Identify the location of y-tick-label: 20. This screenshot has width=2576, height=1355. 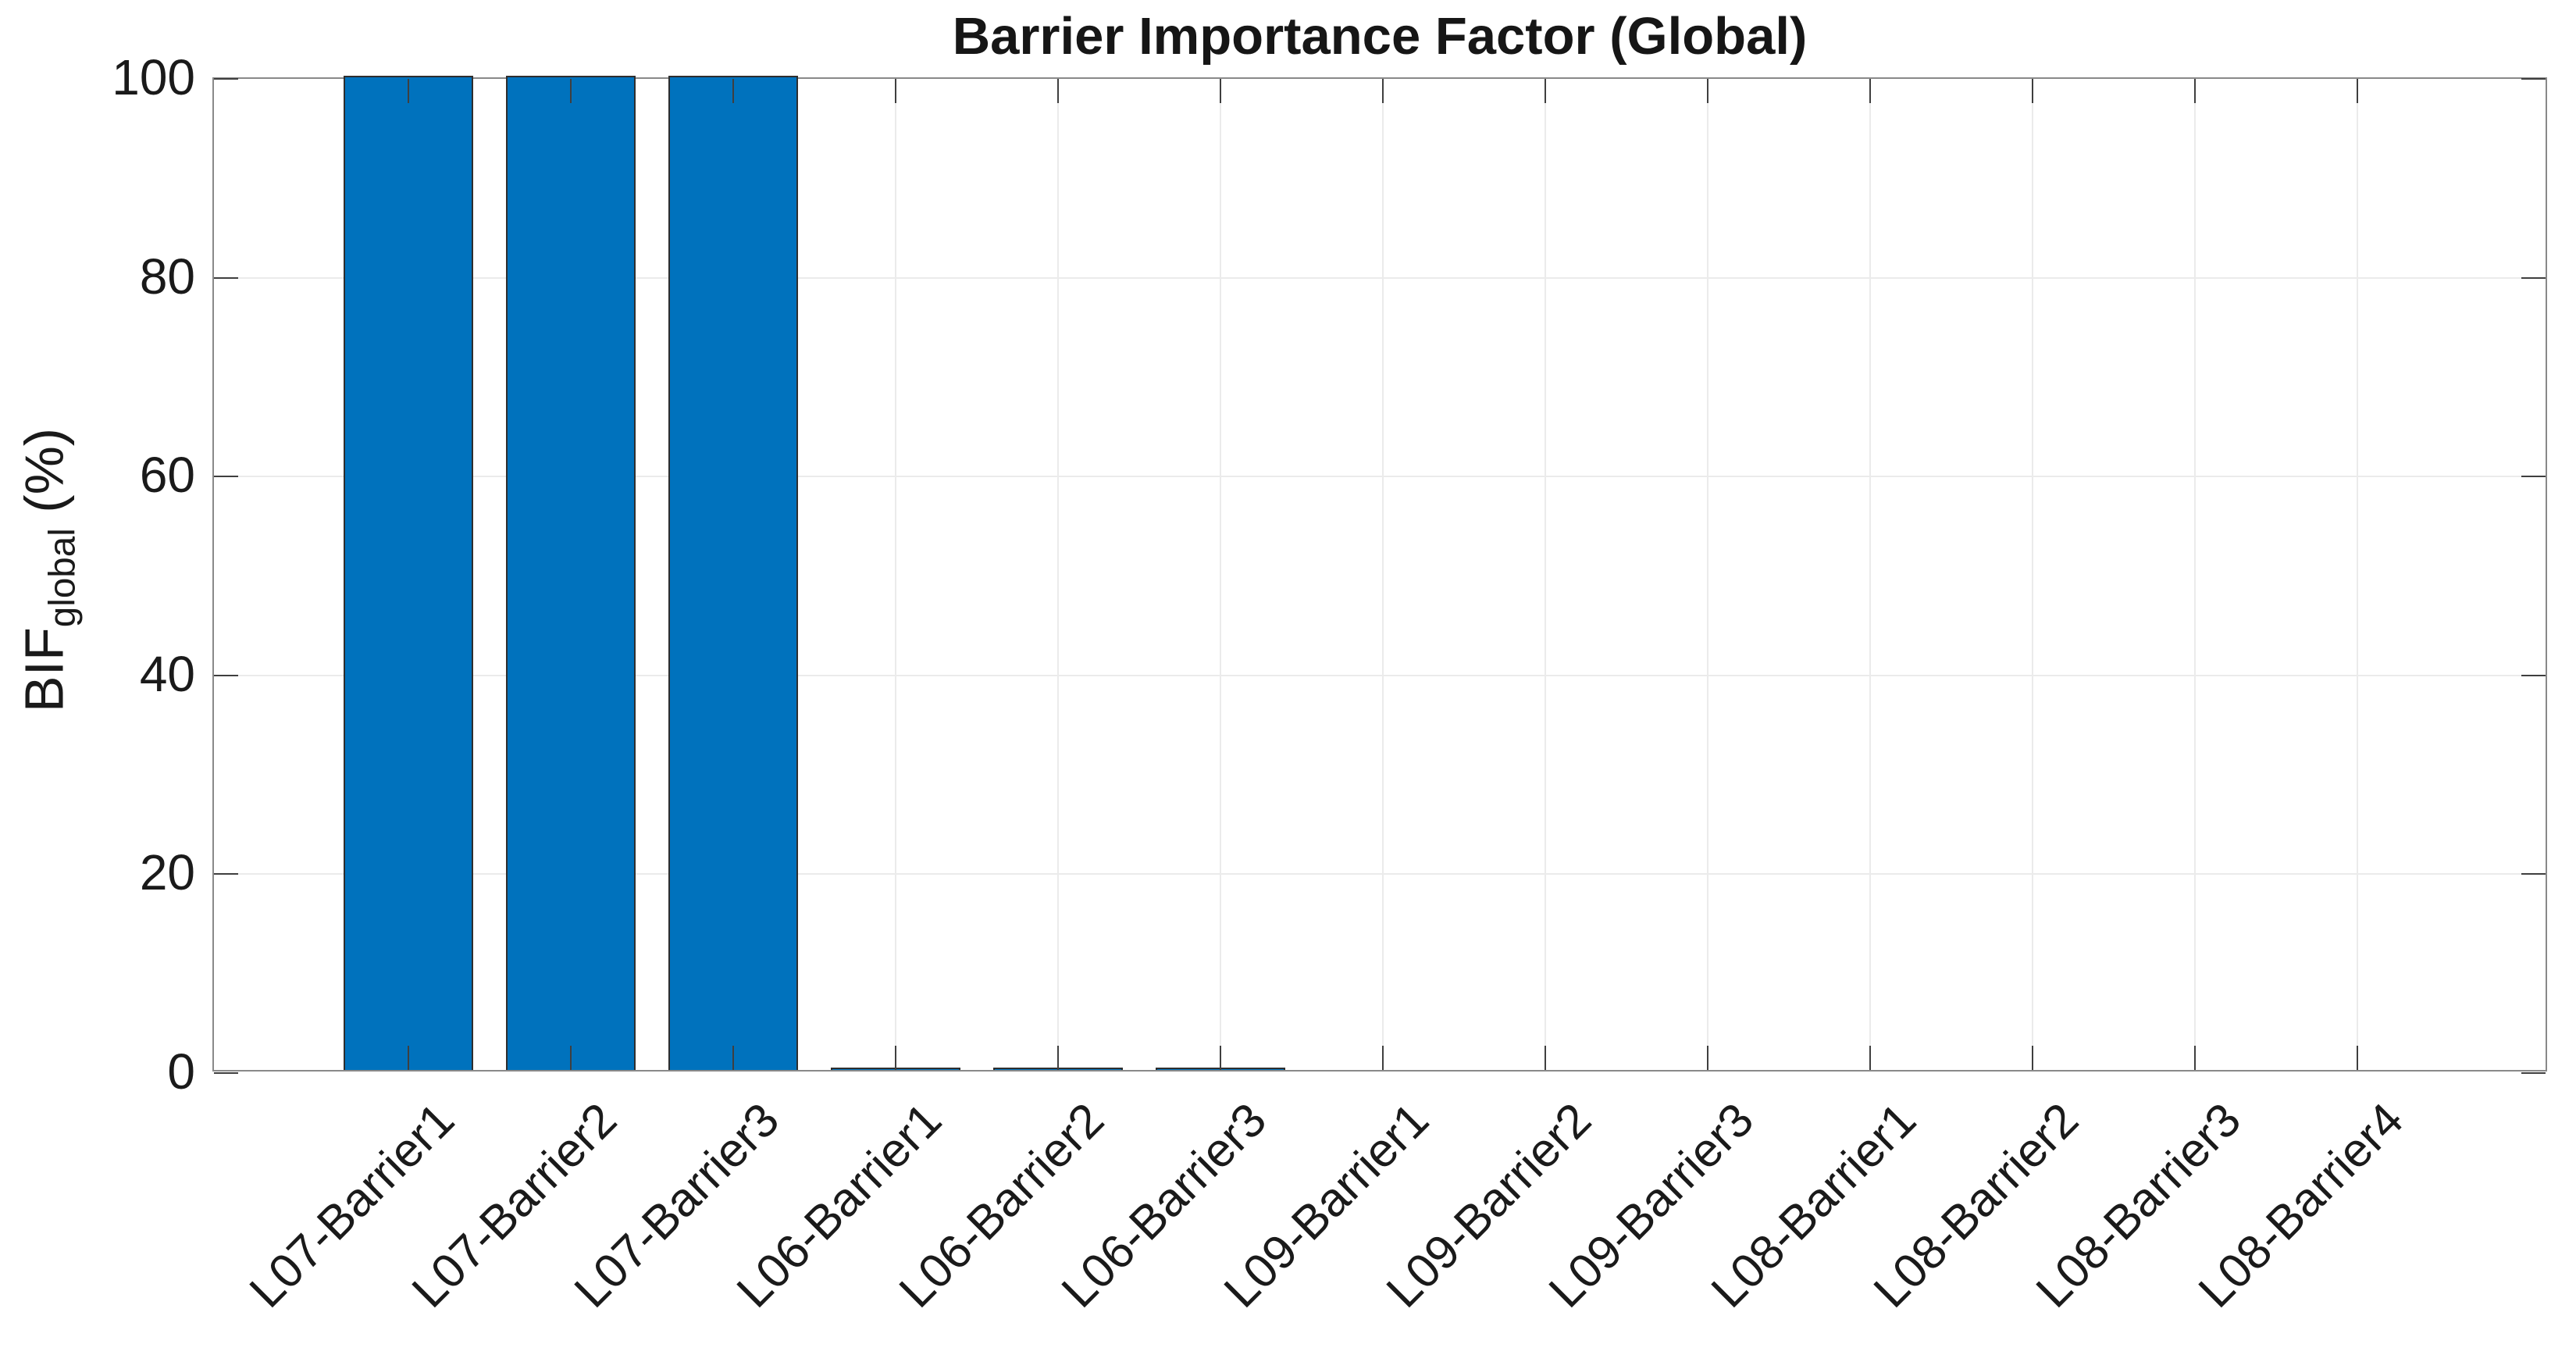
(167, 872).